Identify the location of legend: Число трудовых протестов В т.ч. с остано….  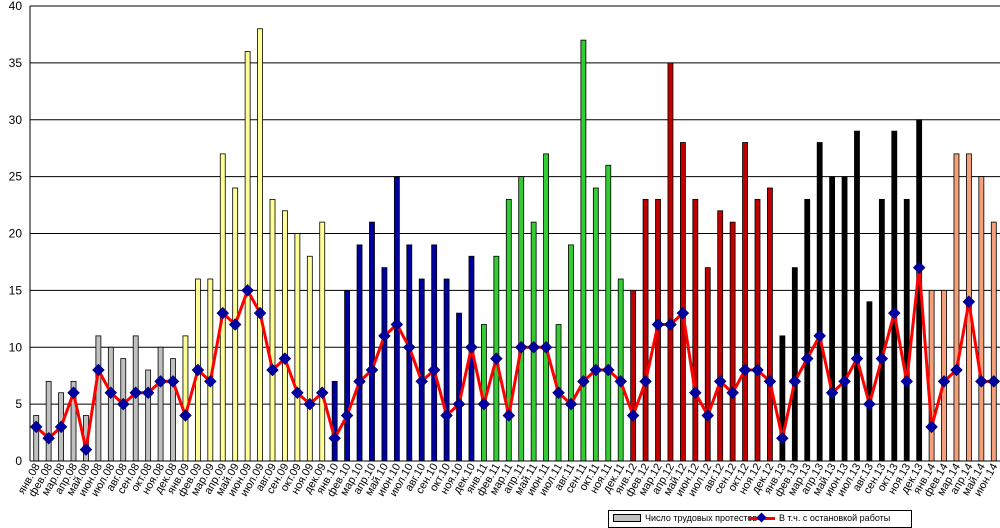
(760, 519).